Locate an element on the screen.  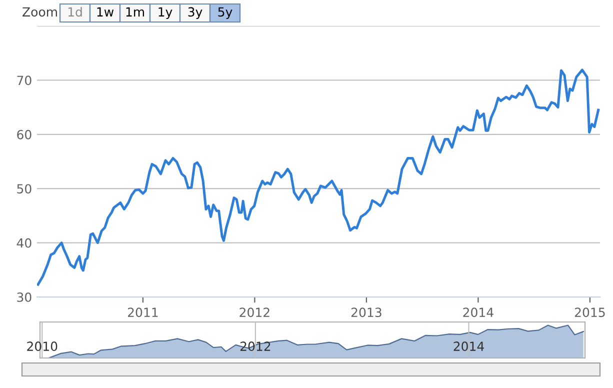
x-tick-label: 2010 is located at coordinates (42, 347).